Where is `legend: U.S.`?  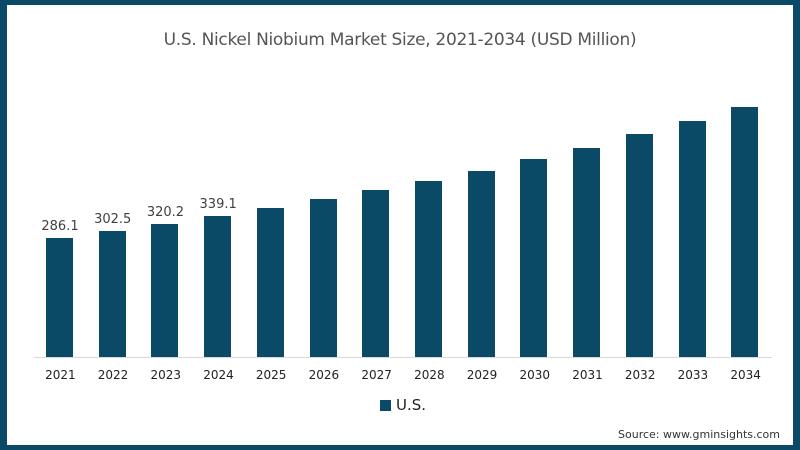
legend: U.S. is located at coordinates (403, 405).